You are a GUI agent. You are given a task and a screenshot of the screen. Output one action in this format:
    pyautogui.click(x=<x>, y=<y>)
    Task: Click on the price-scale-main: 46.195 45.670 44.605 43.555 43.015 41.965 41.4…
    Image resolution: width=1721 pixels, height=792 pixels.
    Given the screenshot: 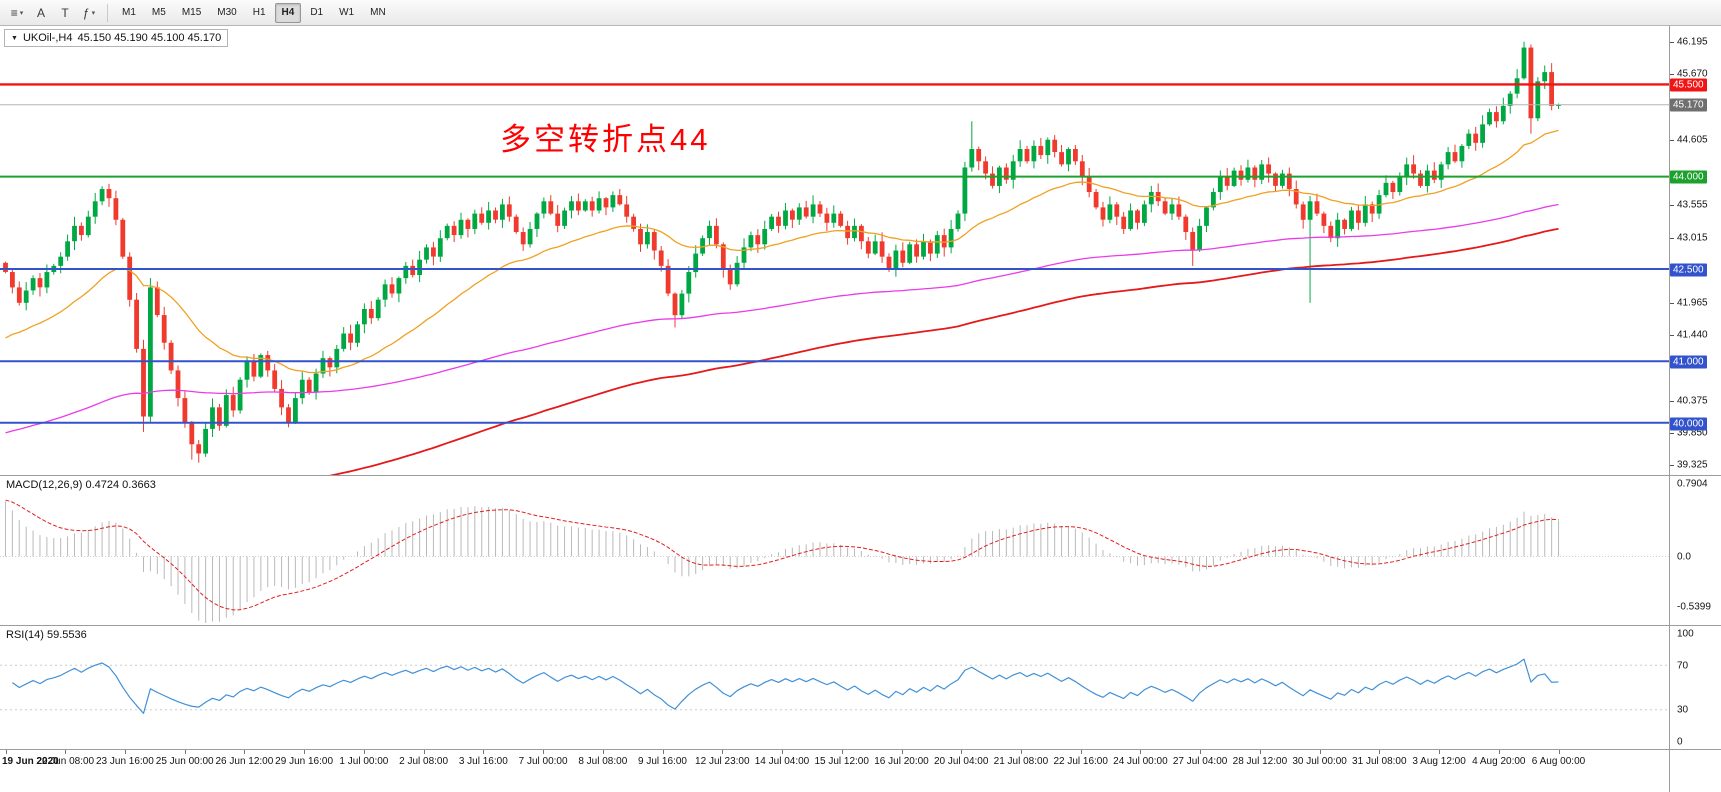 What is the action you would take?
    pyautogui.click(x=1695, y=251)
    